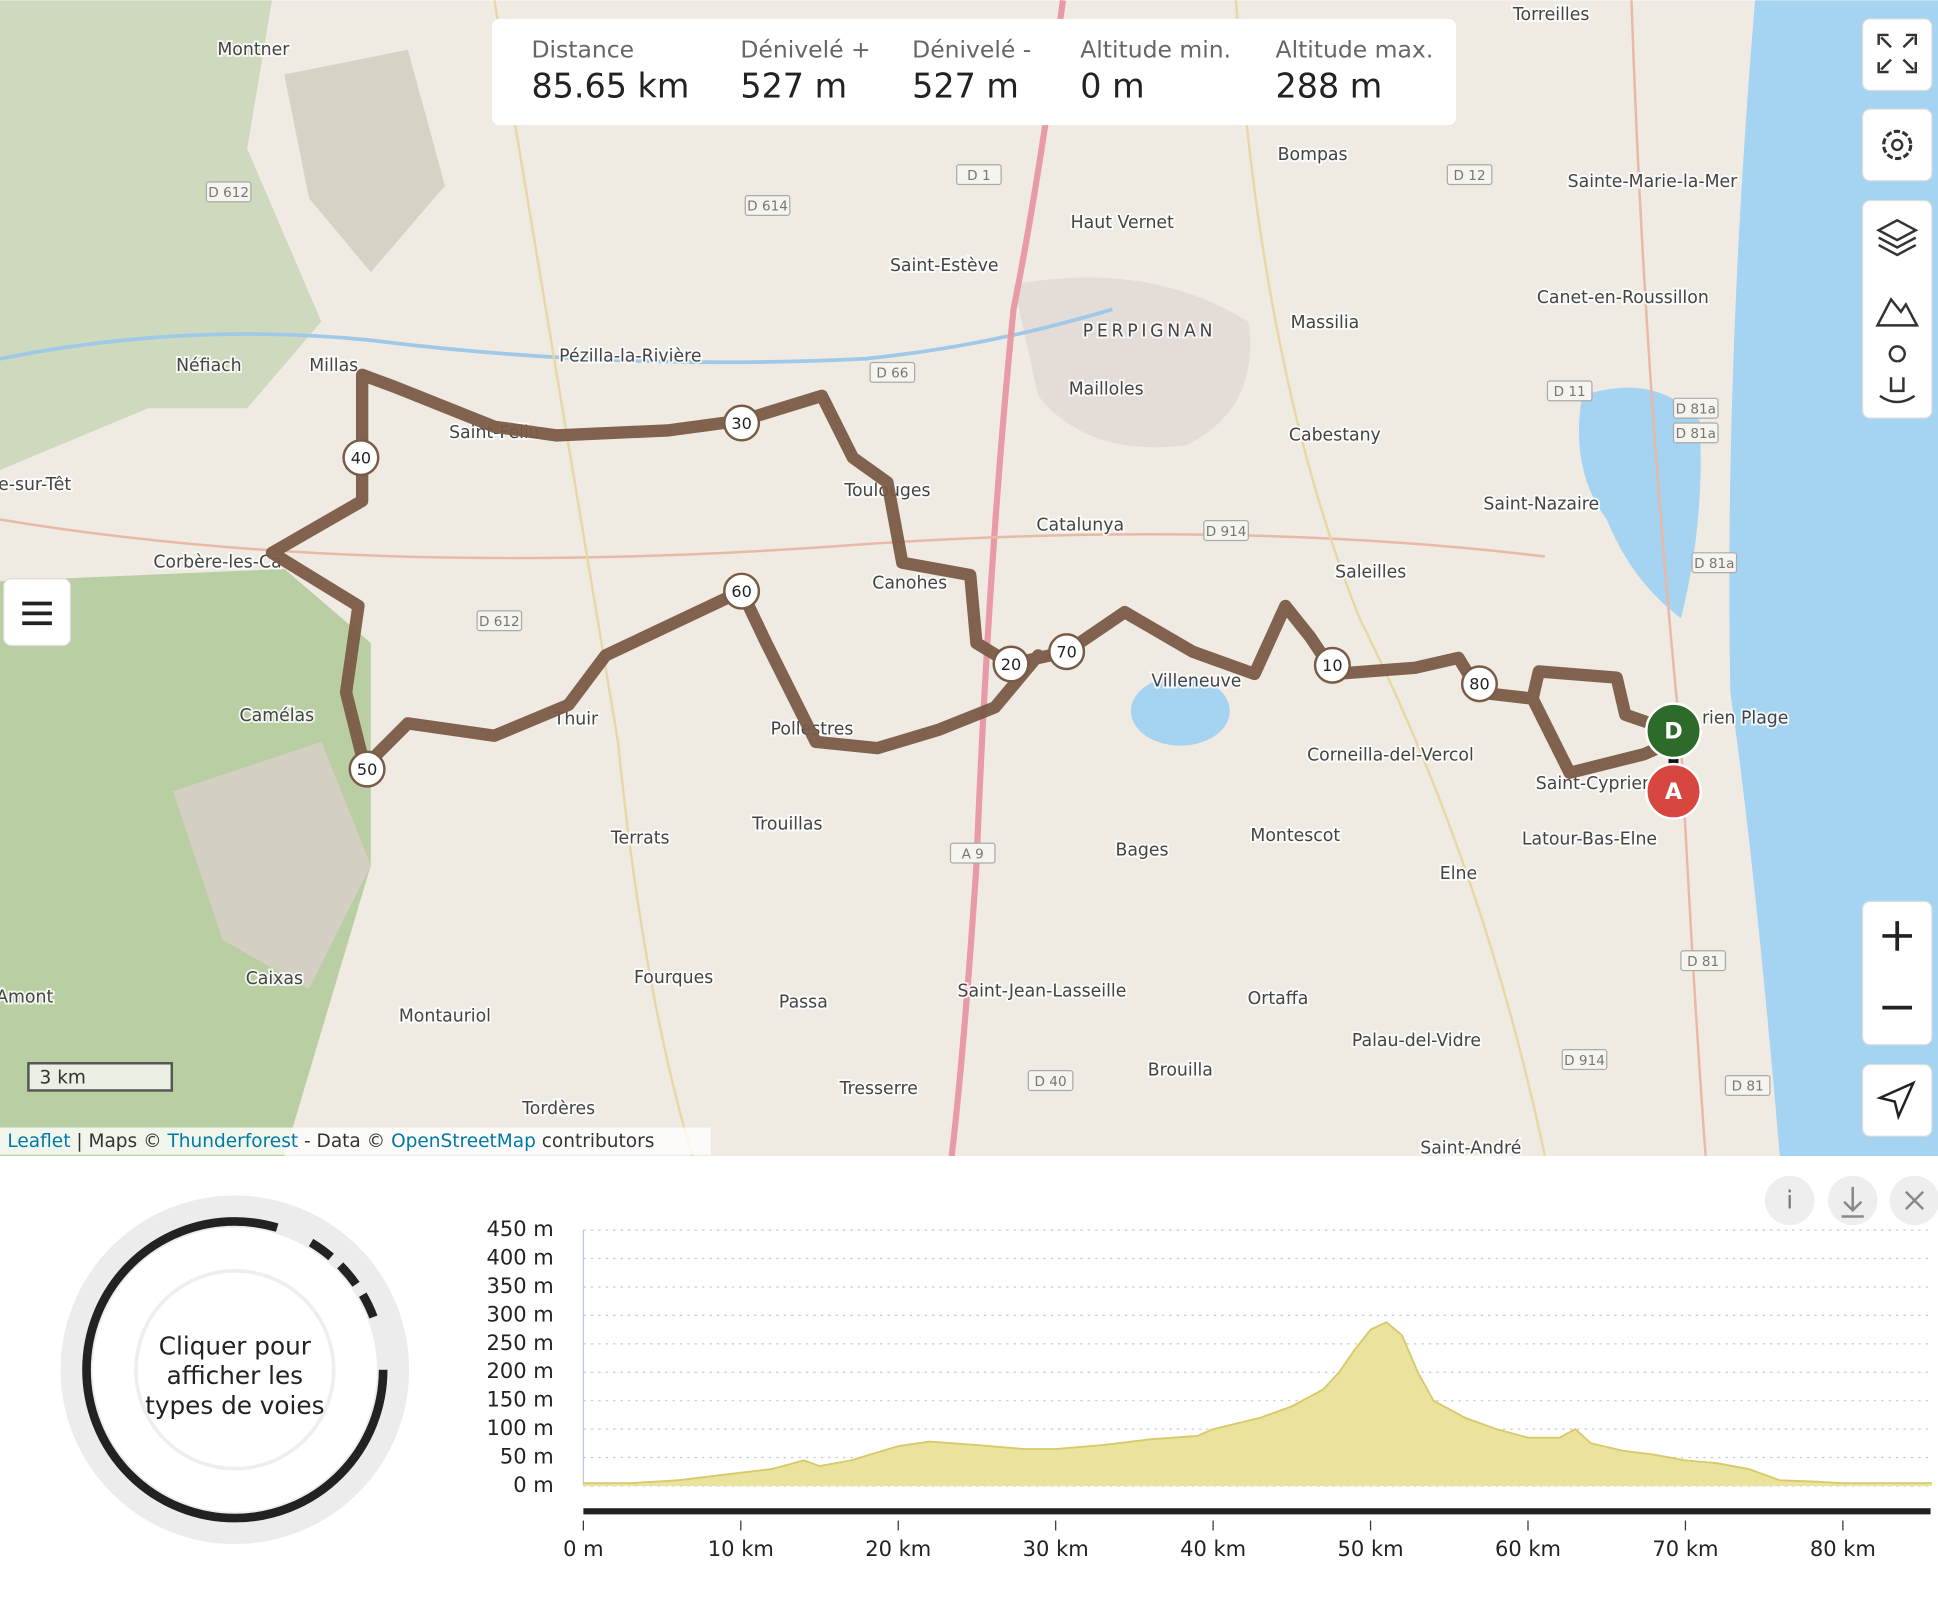 The width and height of the screenshot is (1938, 1600). I want to click on text: - Data ©, so click(344, 1141).